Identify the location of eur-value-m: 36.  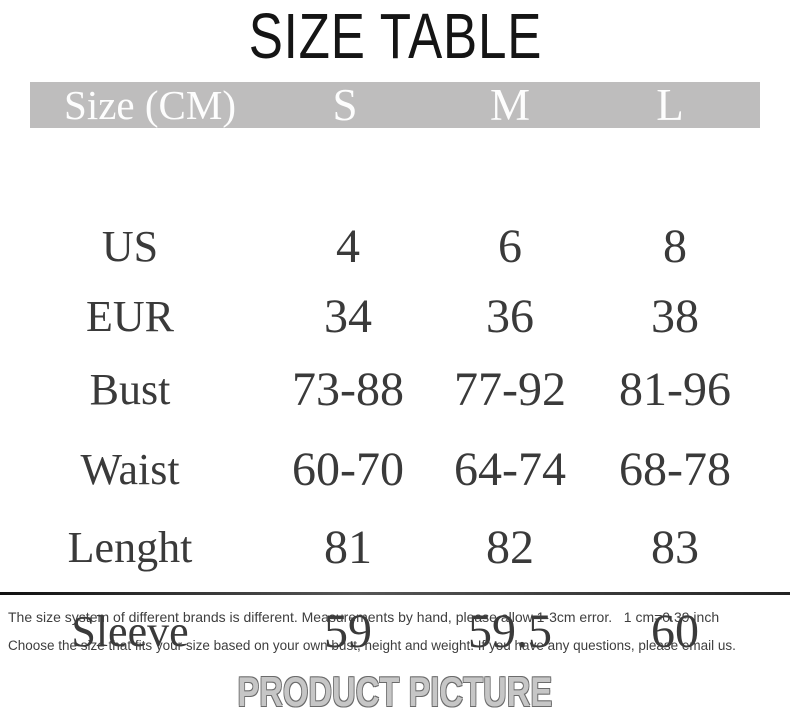
(510, 316).